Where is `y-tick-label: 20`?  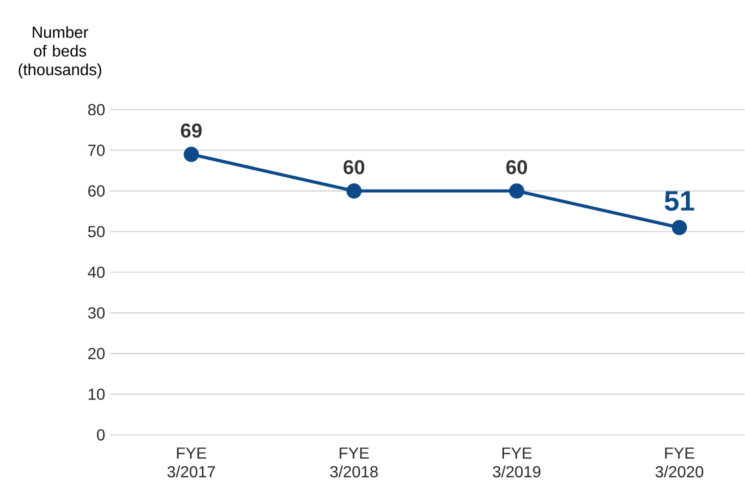
y-tick-label: 20 is located at coordinates (96, 354).